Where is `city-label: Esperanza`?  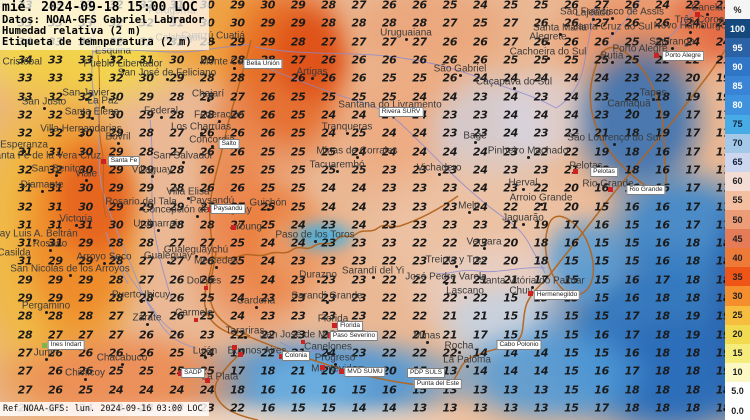
city-label: Esperanza is located at coordinates (24, 145).